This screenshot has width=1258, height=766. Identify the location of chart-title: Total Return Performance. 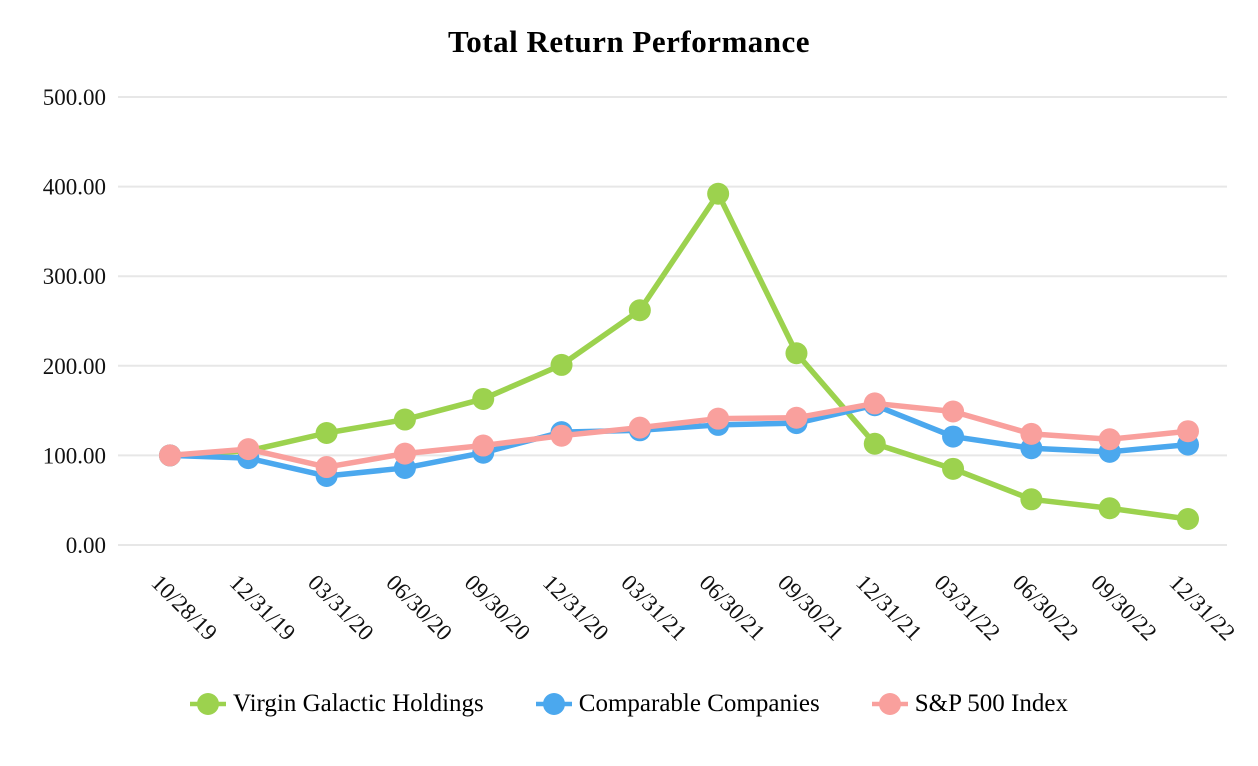
(629, 41).